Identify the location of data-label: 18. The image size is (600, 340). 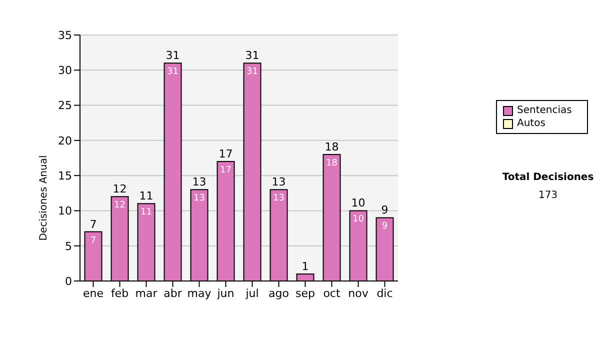
(332, 163).